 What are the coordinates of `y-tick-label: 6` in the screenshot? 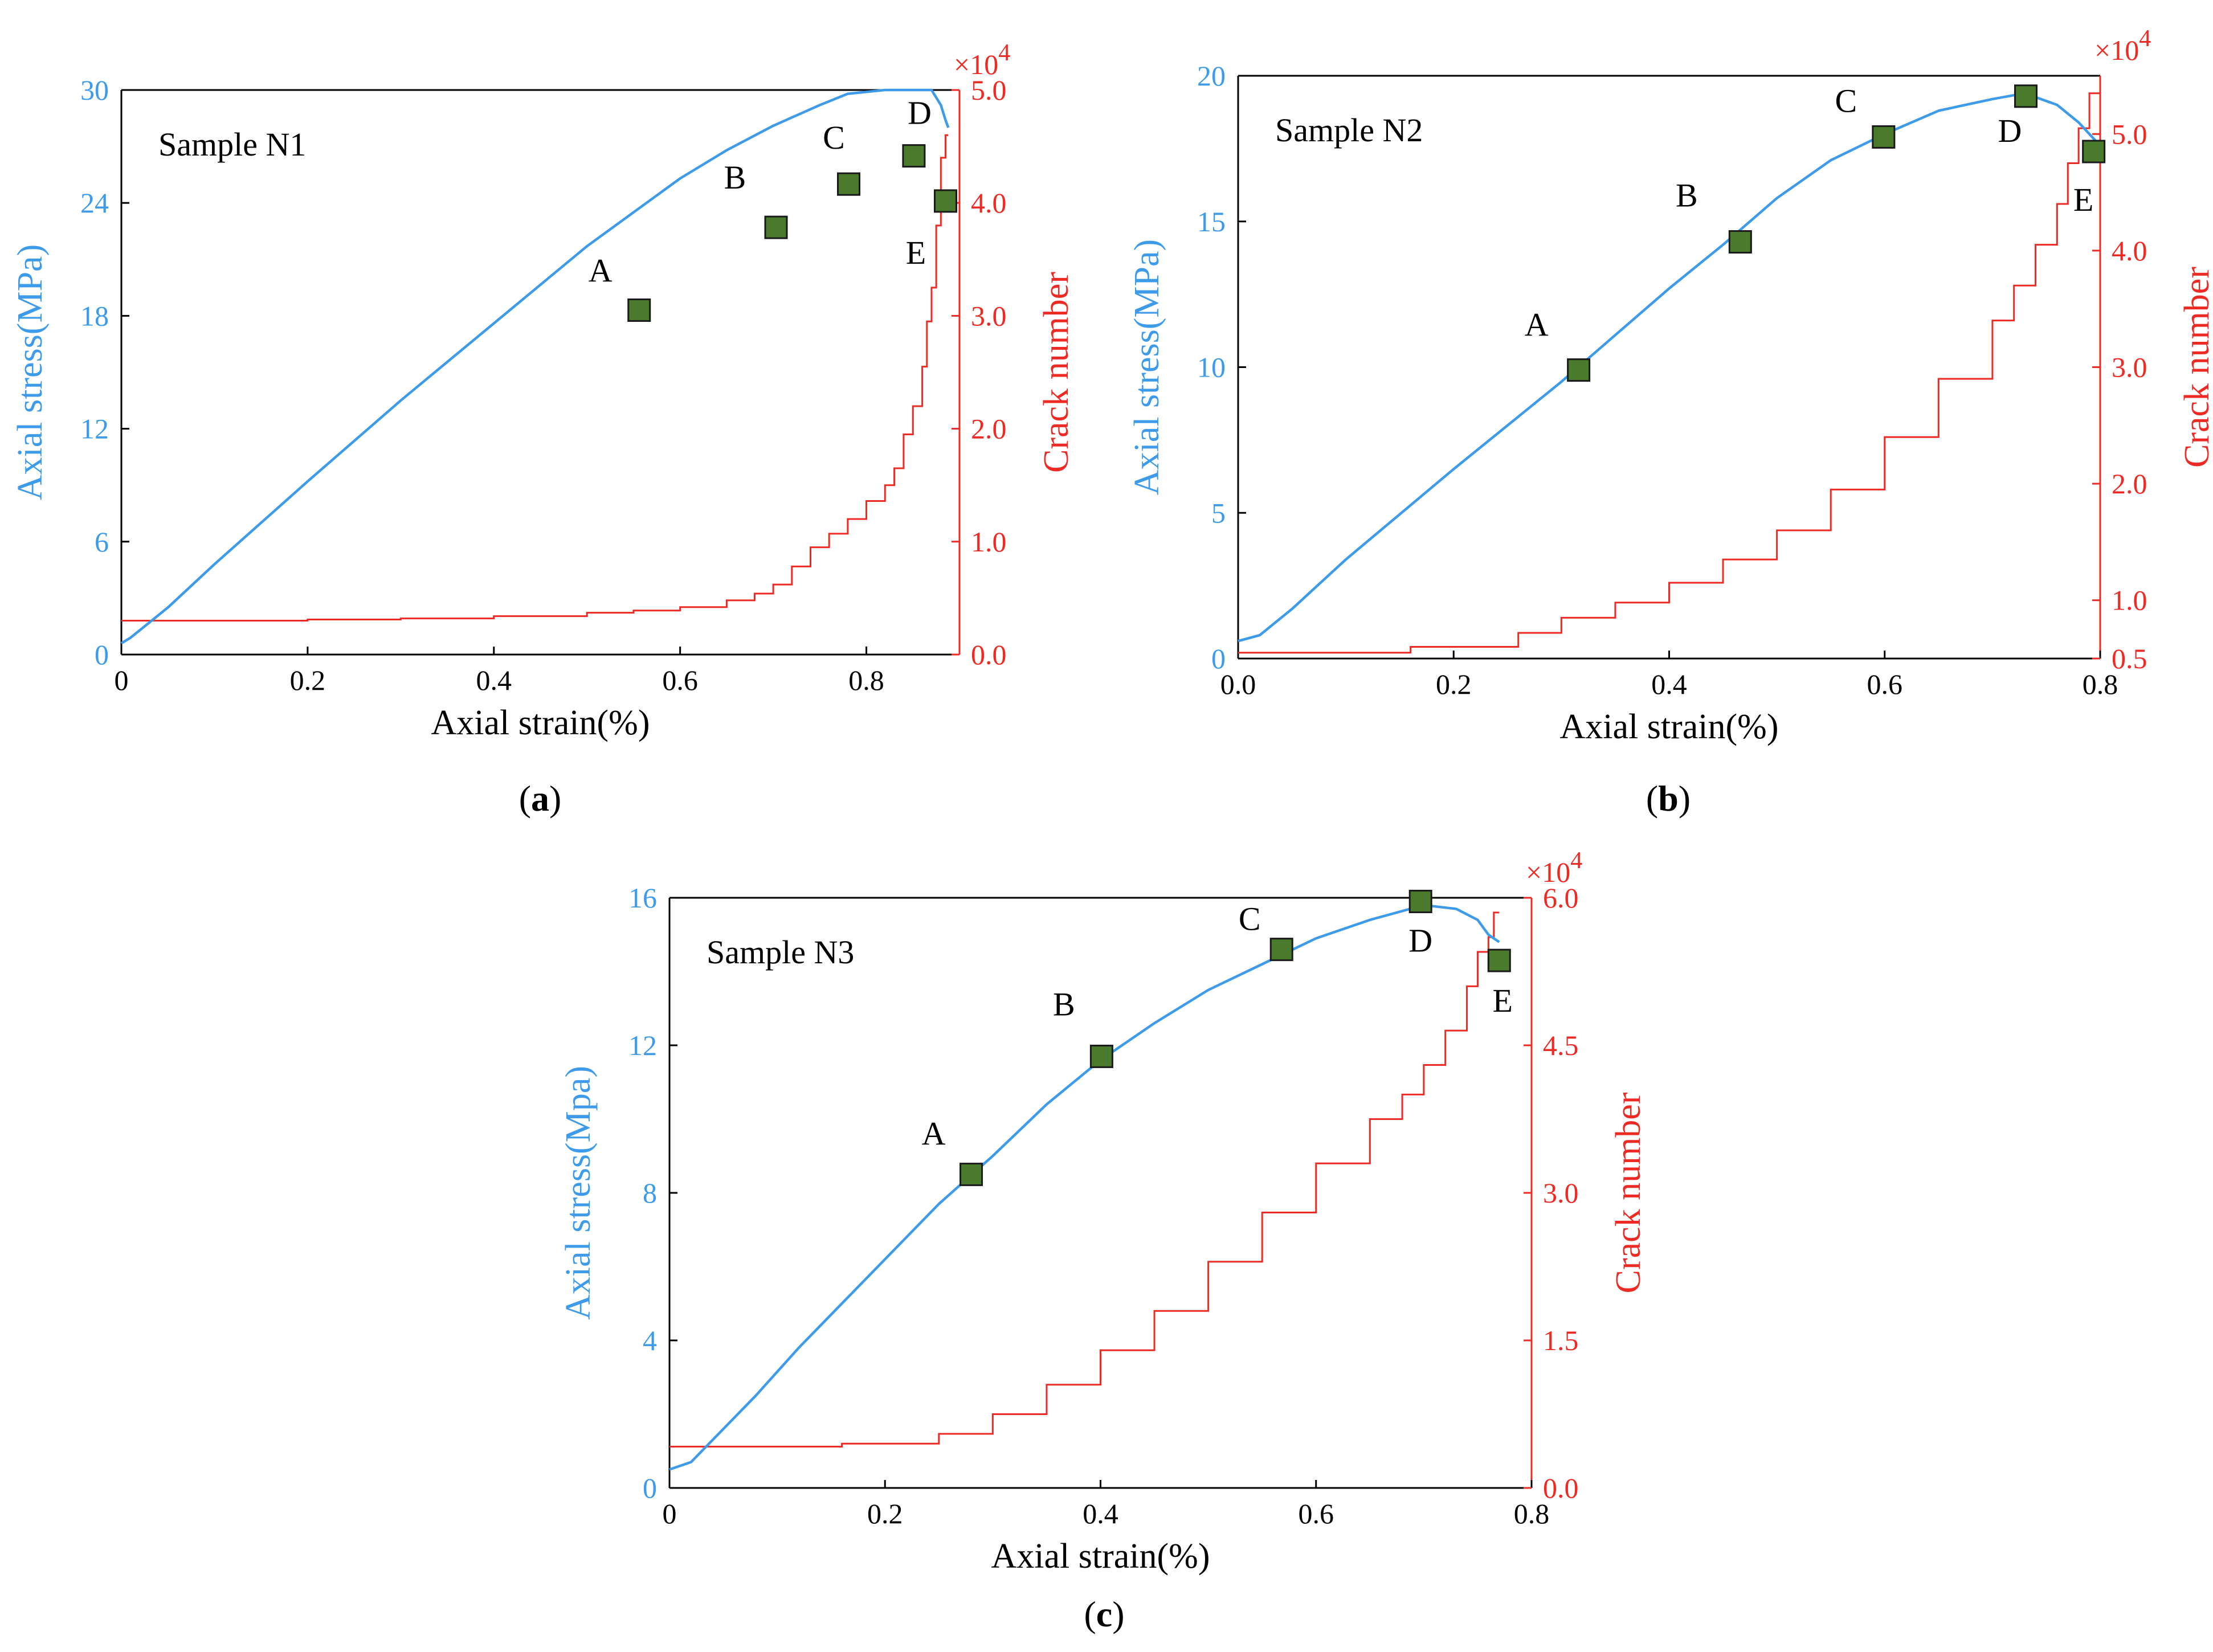 It's located at (102, 542).